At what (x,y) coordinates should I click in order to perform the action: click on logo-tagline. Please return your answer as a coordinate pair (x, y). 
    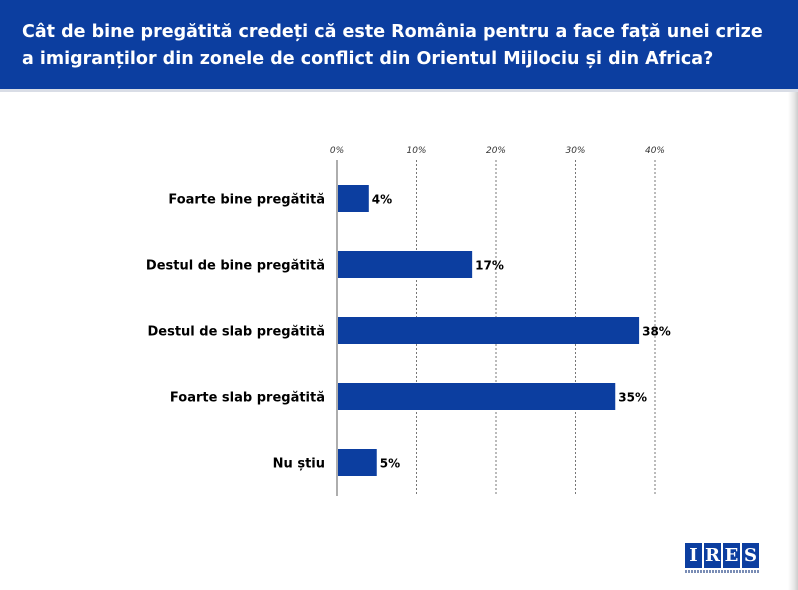
    Looking at the image, I should click on (722, 571).